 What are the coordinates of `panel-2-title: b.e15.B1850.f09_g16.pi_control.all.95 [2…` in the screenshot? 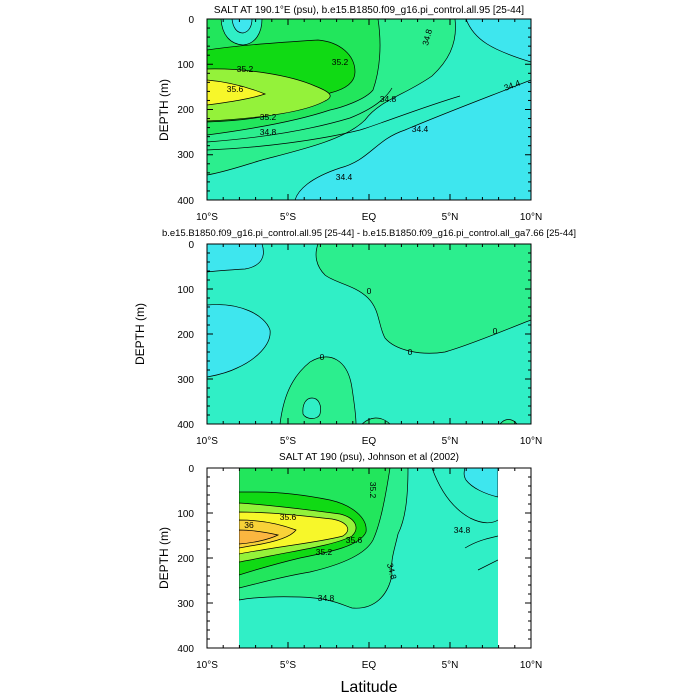 It's located at (369, 233).